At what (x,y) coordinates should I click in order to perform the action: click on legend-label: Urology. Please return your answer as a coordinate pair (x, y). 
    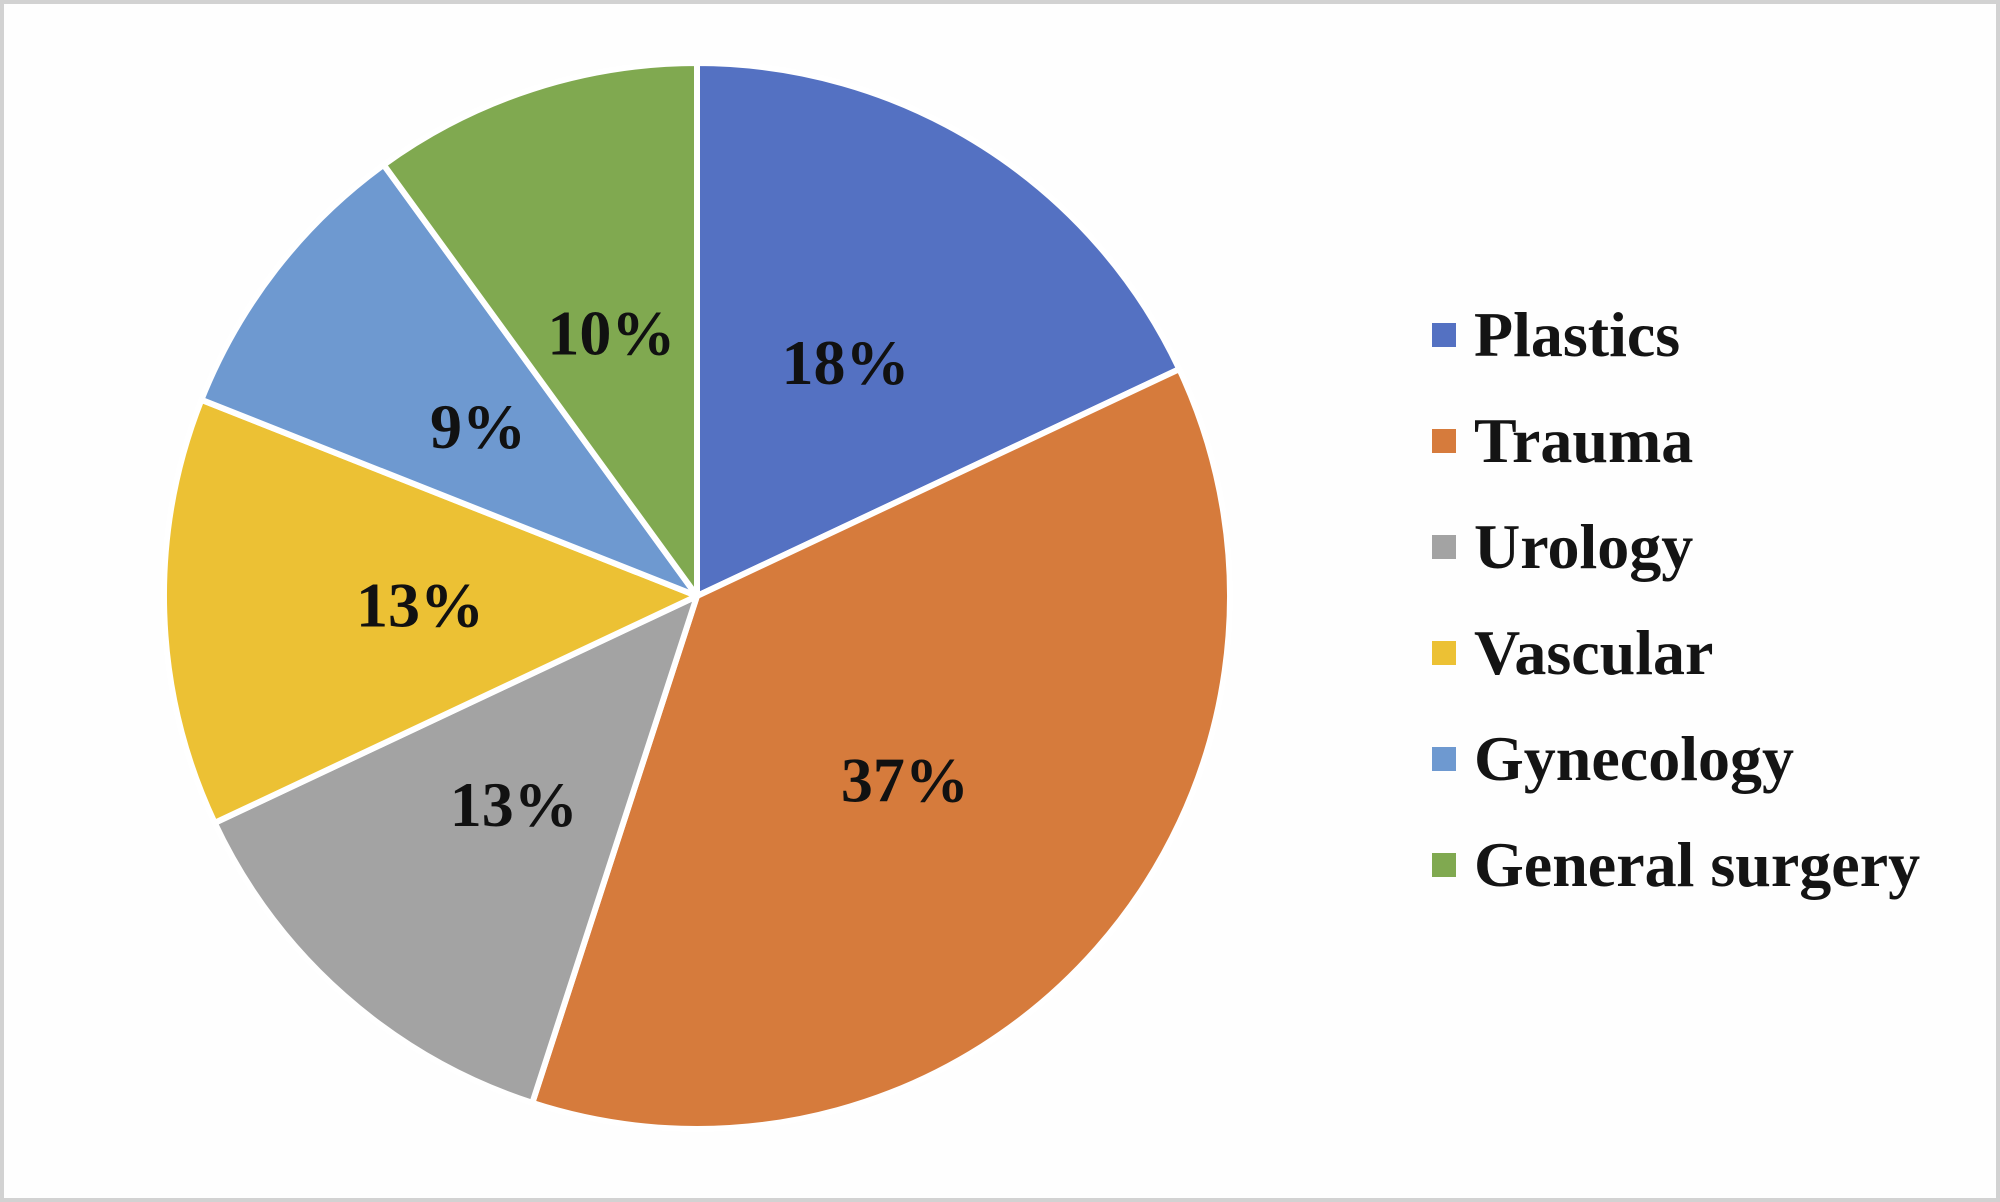
    Looking at the image, I should click on (1584, 546).